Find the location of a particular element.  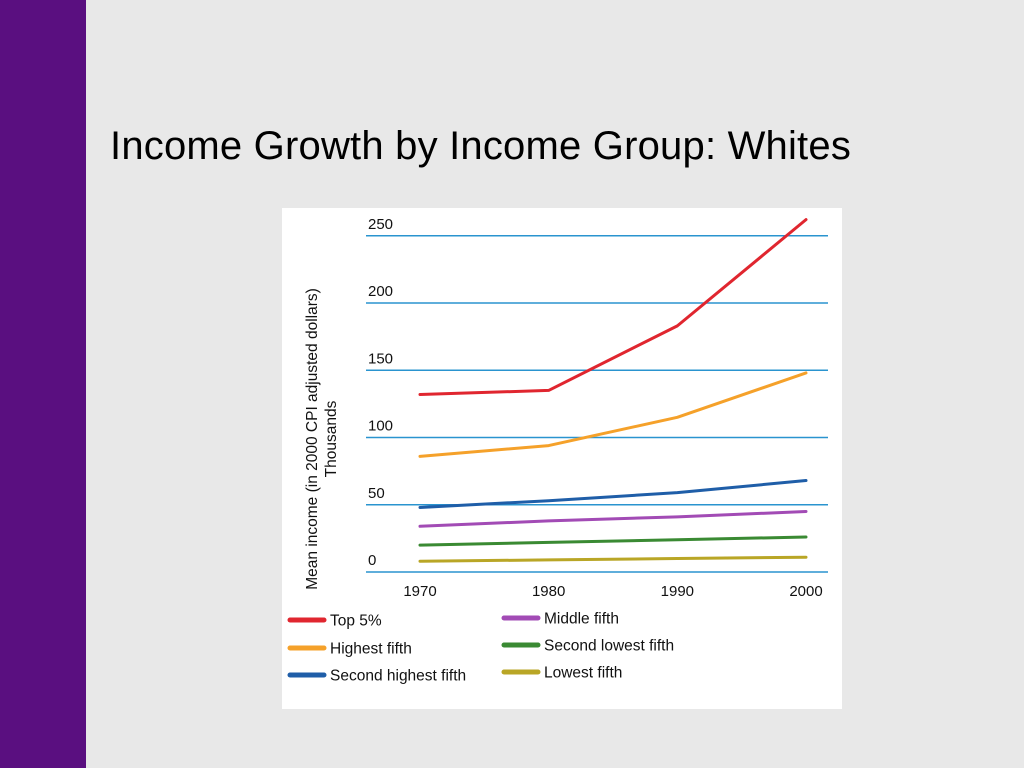

y-tick-label: 0 is located at coordinates (372, 560).